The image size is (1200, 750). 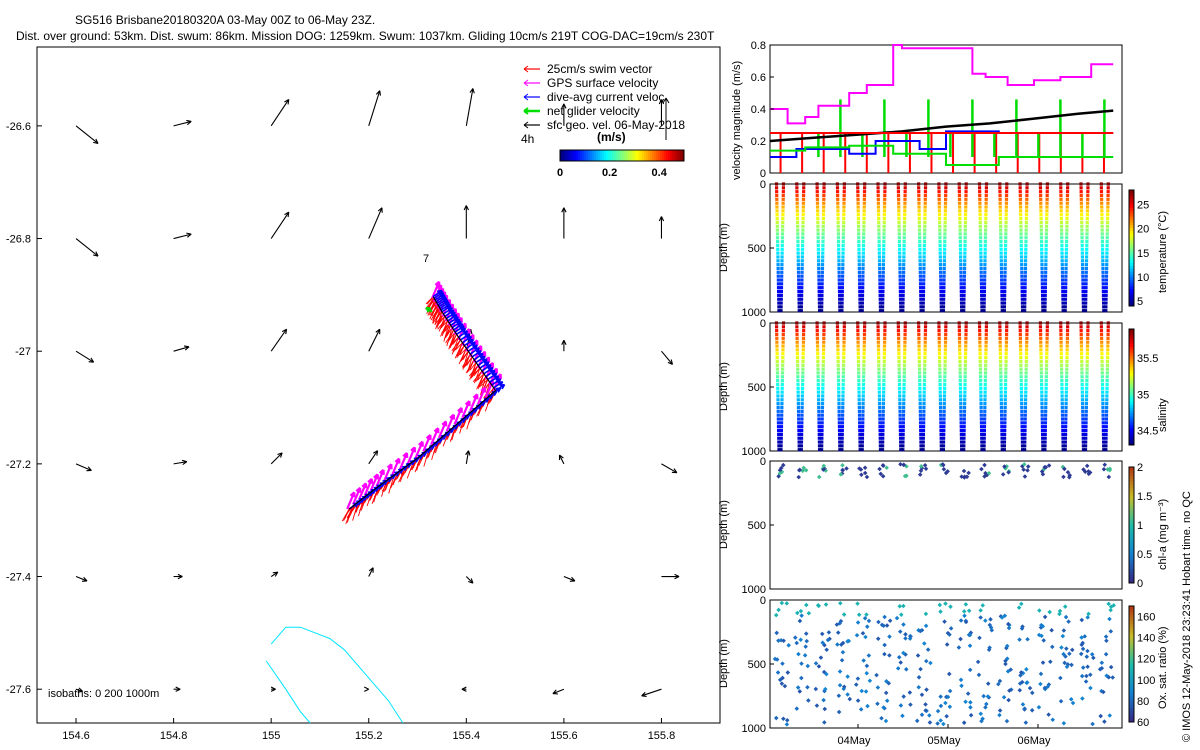 I want to click on geo-vector-head, so click(x=464, y=689).